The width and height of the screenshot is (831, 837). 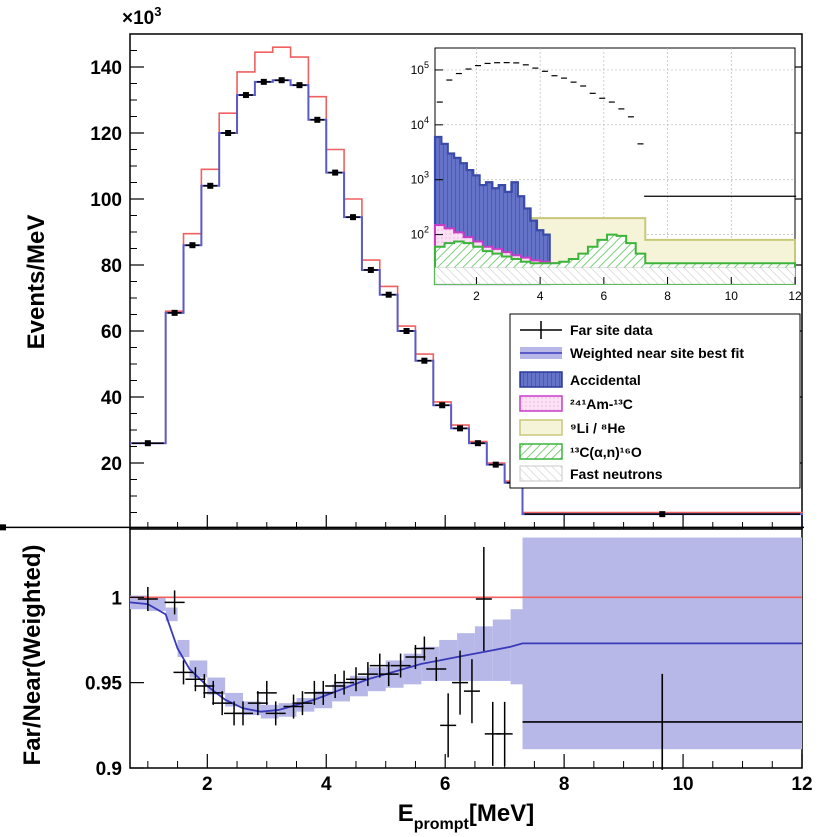 What do you see at coordinates (116, 598) in the screenshot?
I see `ratio-ytick-label: 1` at bounding box center [116, 598].